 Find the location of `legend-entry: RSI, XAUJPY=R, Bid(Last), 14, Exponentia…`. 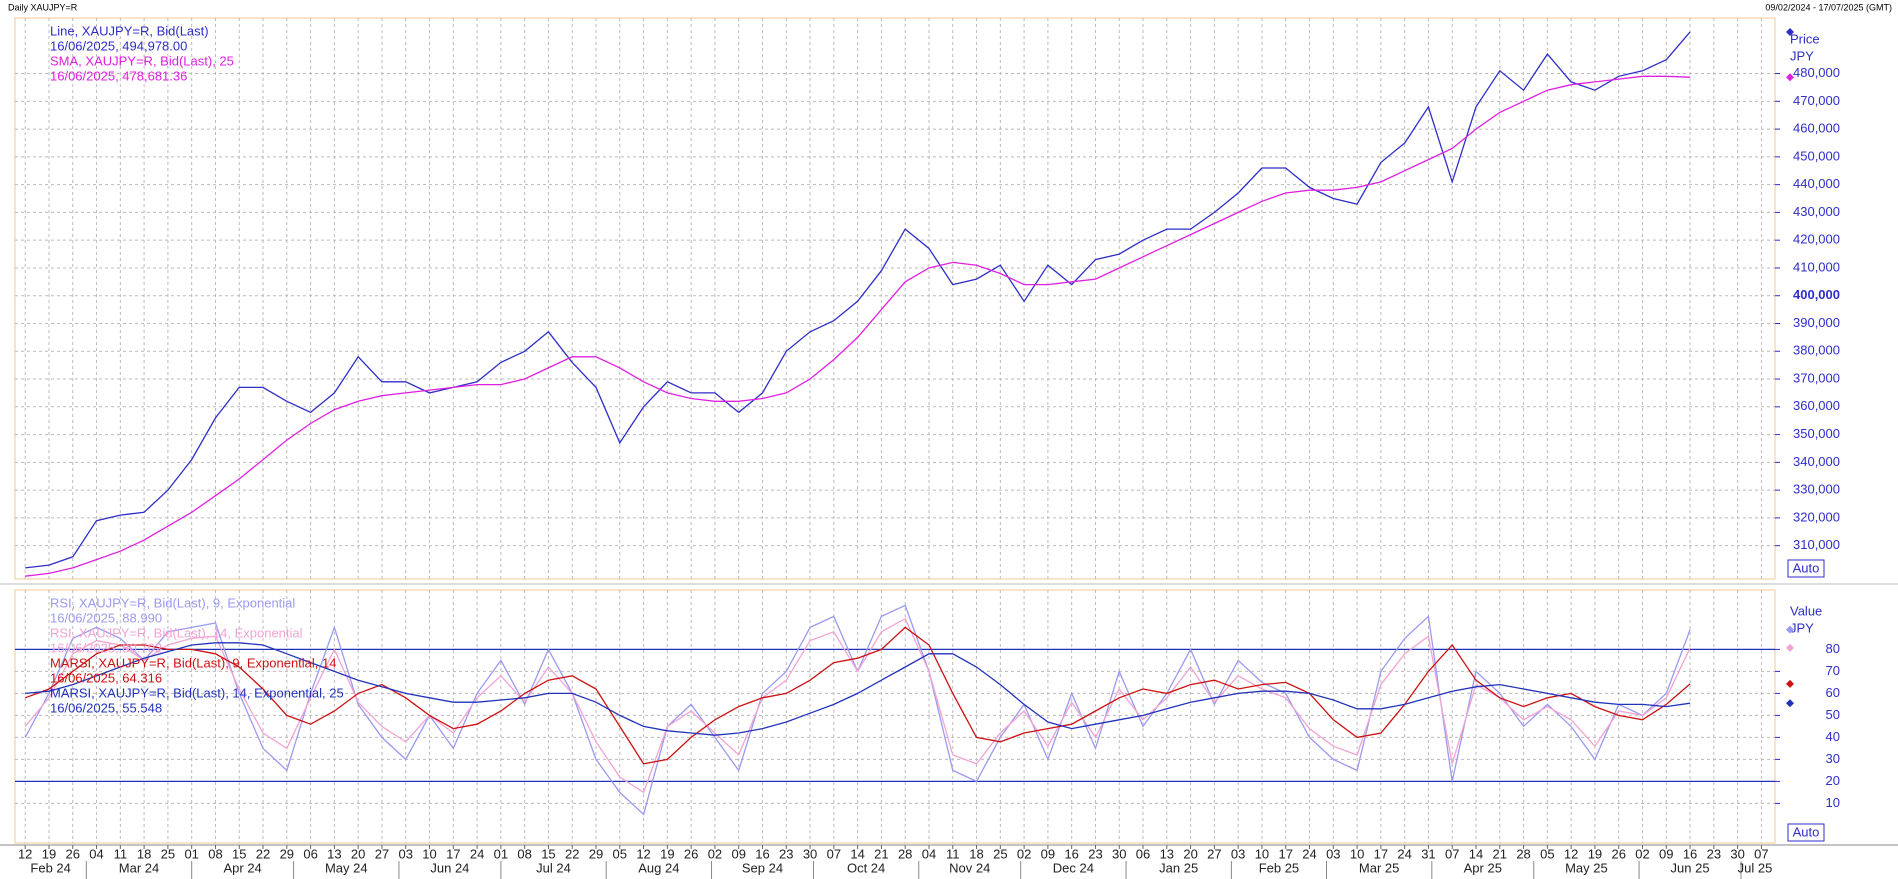

legend-entry: RSI, XAUJPY=R, Bid(Last), 14, Exponentia… is located at coordinates (176, 632).